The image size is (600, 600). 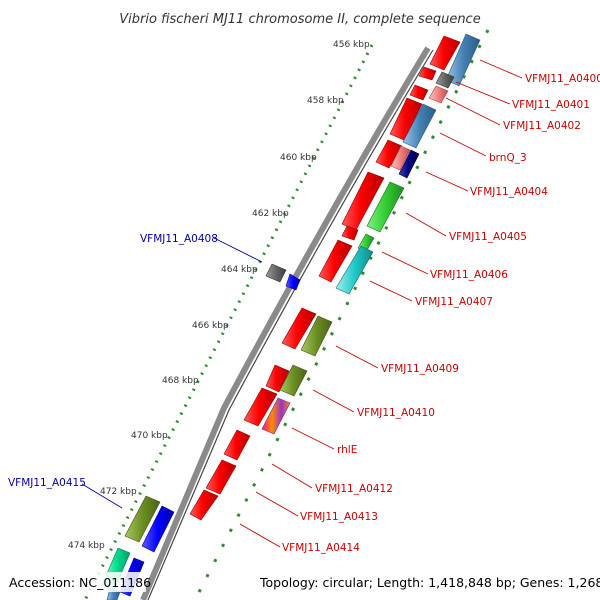 What do you see at coordinates (445, 80) in the screenshot?
I see `gene-feature-gray` at bounding box center [445, 80].